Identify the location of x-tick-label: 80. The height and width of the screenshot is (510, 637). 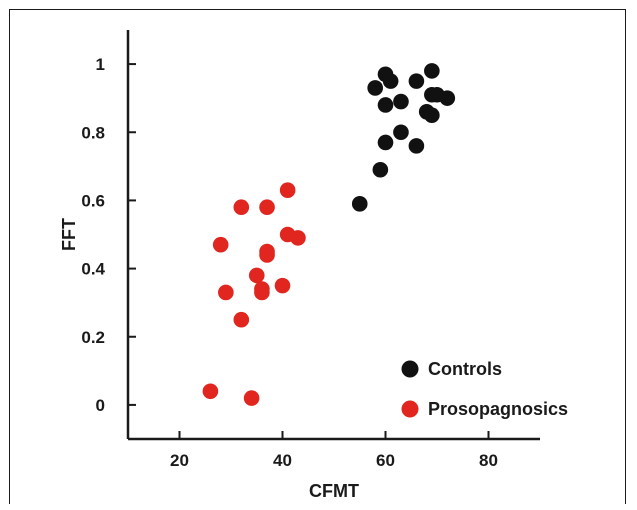
(488, 460).